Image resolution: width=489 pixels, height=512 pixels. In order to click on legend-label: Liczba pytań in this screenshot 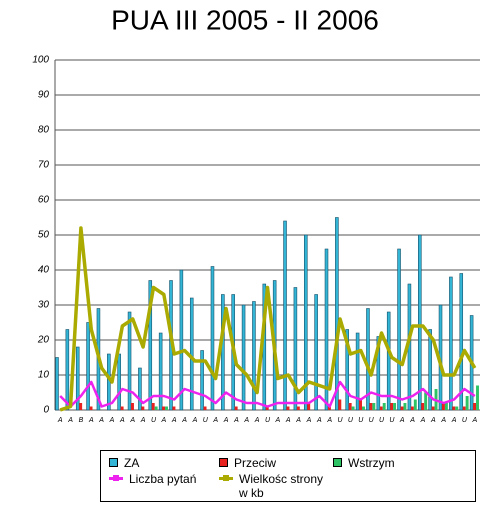, I will do `click(163, 479)`.